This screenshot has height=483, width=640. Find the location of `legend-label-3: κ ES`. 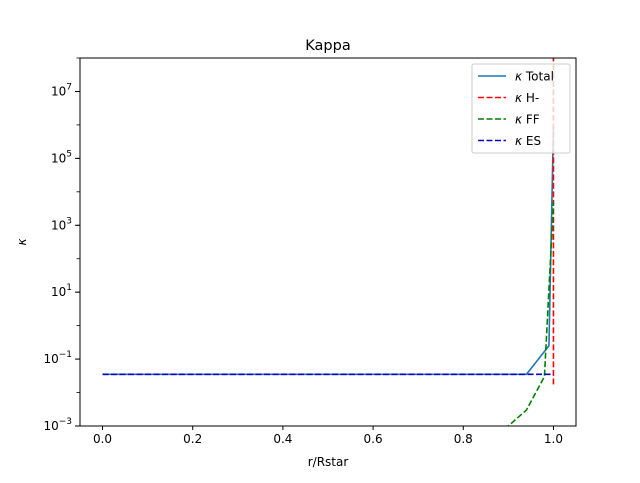

legend-label-3: κ ES is located at coordinates (528, 141).